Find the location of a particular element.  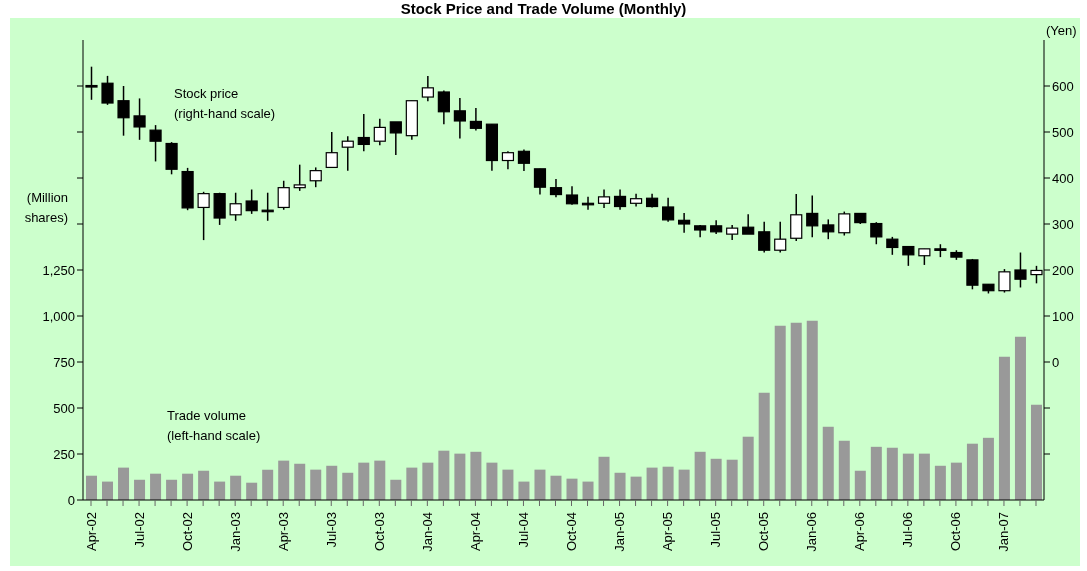

y2-tick-label: 300 is located at coordinates (1063, 224).